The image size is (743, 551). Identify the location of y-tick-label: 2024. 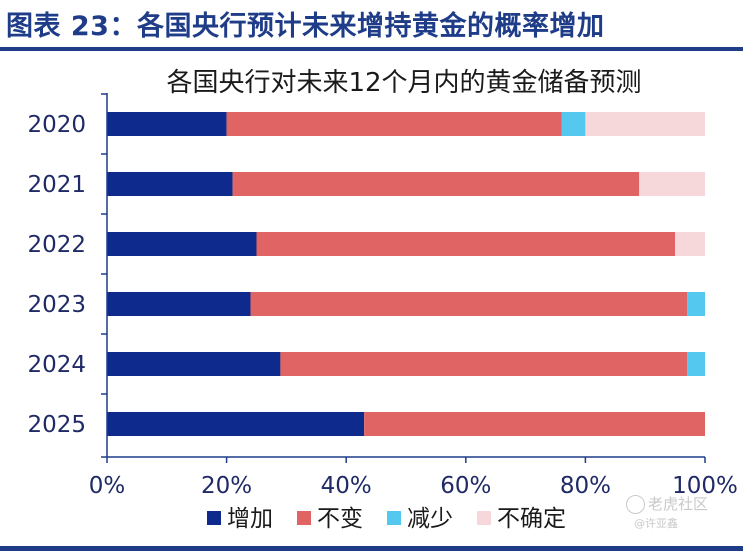
(56, 365).